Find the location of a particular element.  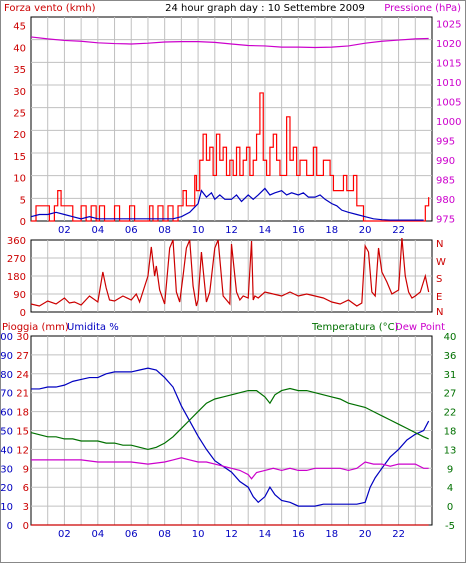

pressure-axis-tick-label: 995 is located at coordinates (445, 141).